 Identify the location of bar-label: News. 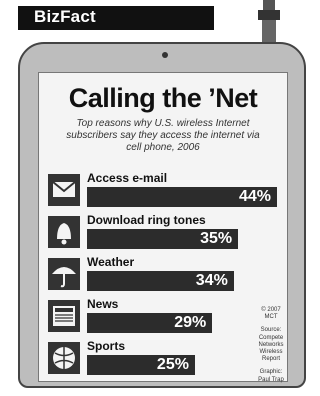
(103, 304).